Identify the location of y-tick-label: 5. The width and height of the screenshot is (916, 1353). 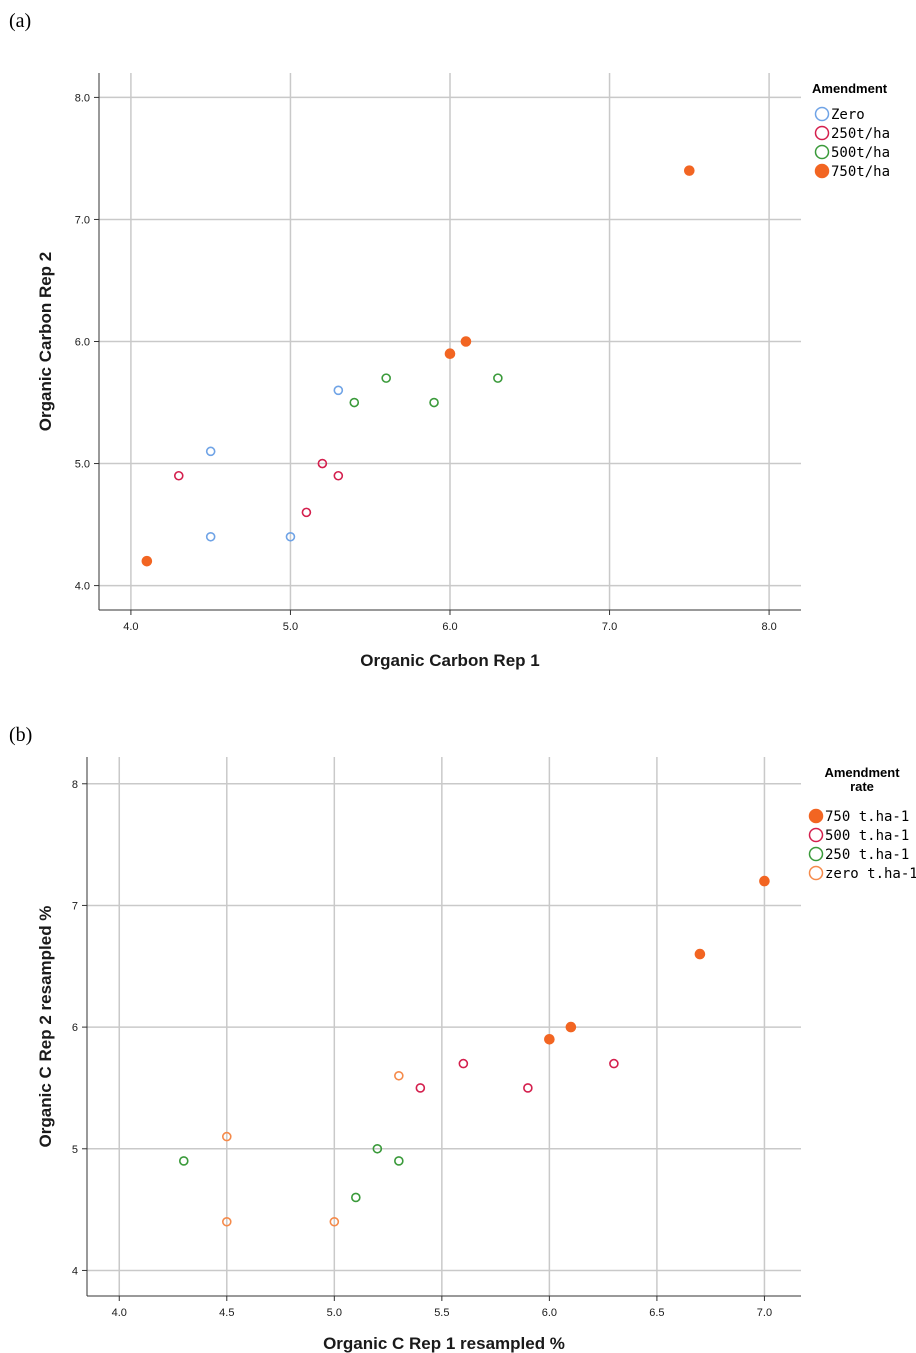
(75, 1150).